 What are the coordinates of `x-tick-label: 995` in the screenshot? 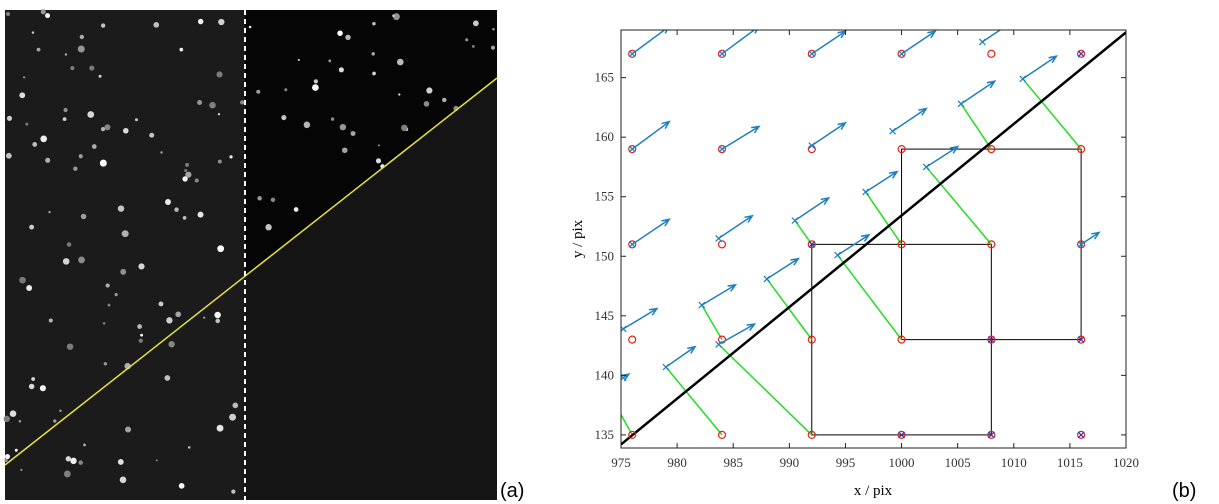 It's located at (846, 462).